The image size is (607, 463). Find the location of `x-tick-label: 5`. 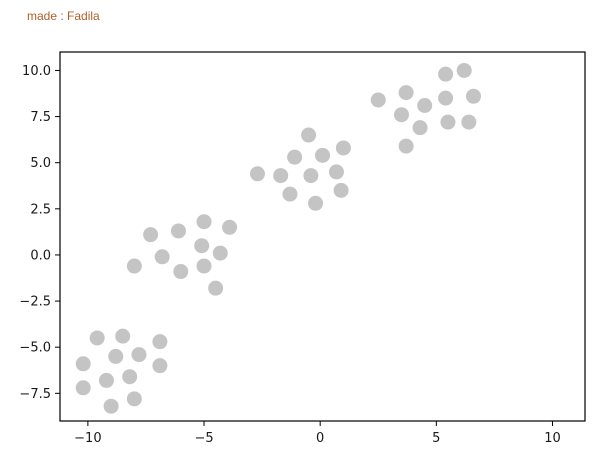

x-tick-label: 5 is located at coordinates (436, 438).